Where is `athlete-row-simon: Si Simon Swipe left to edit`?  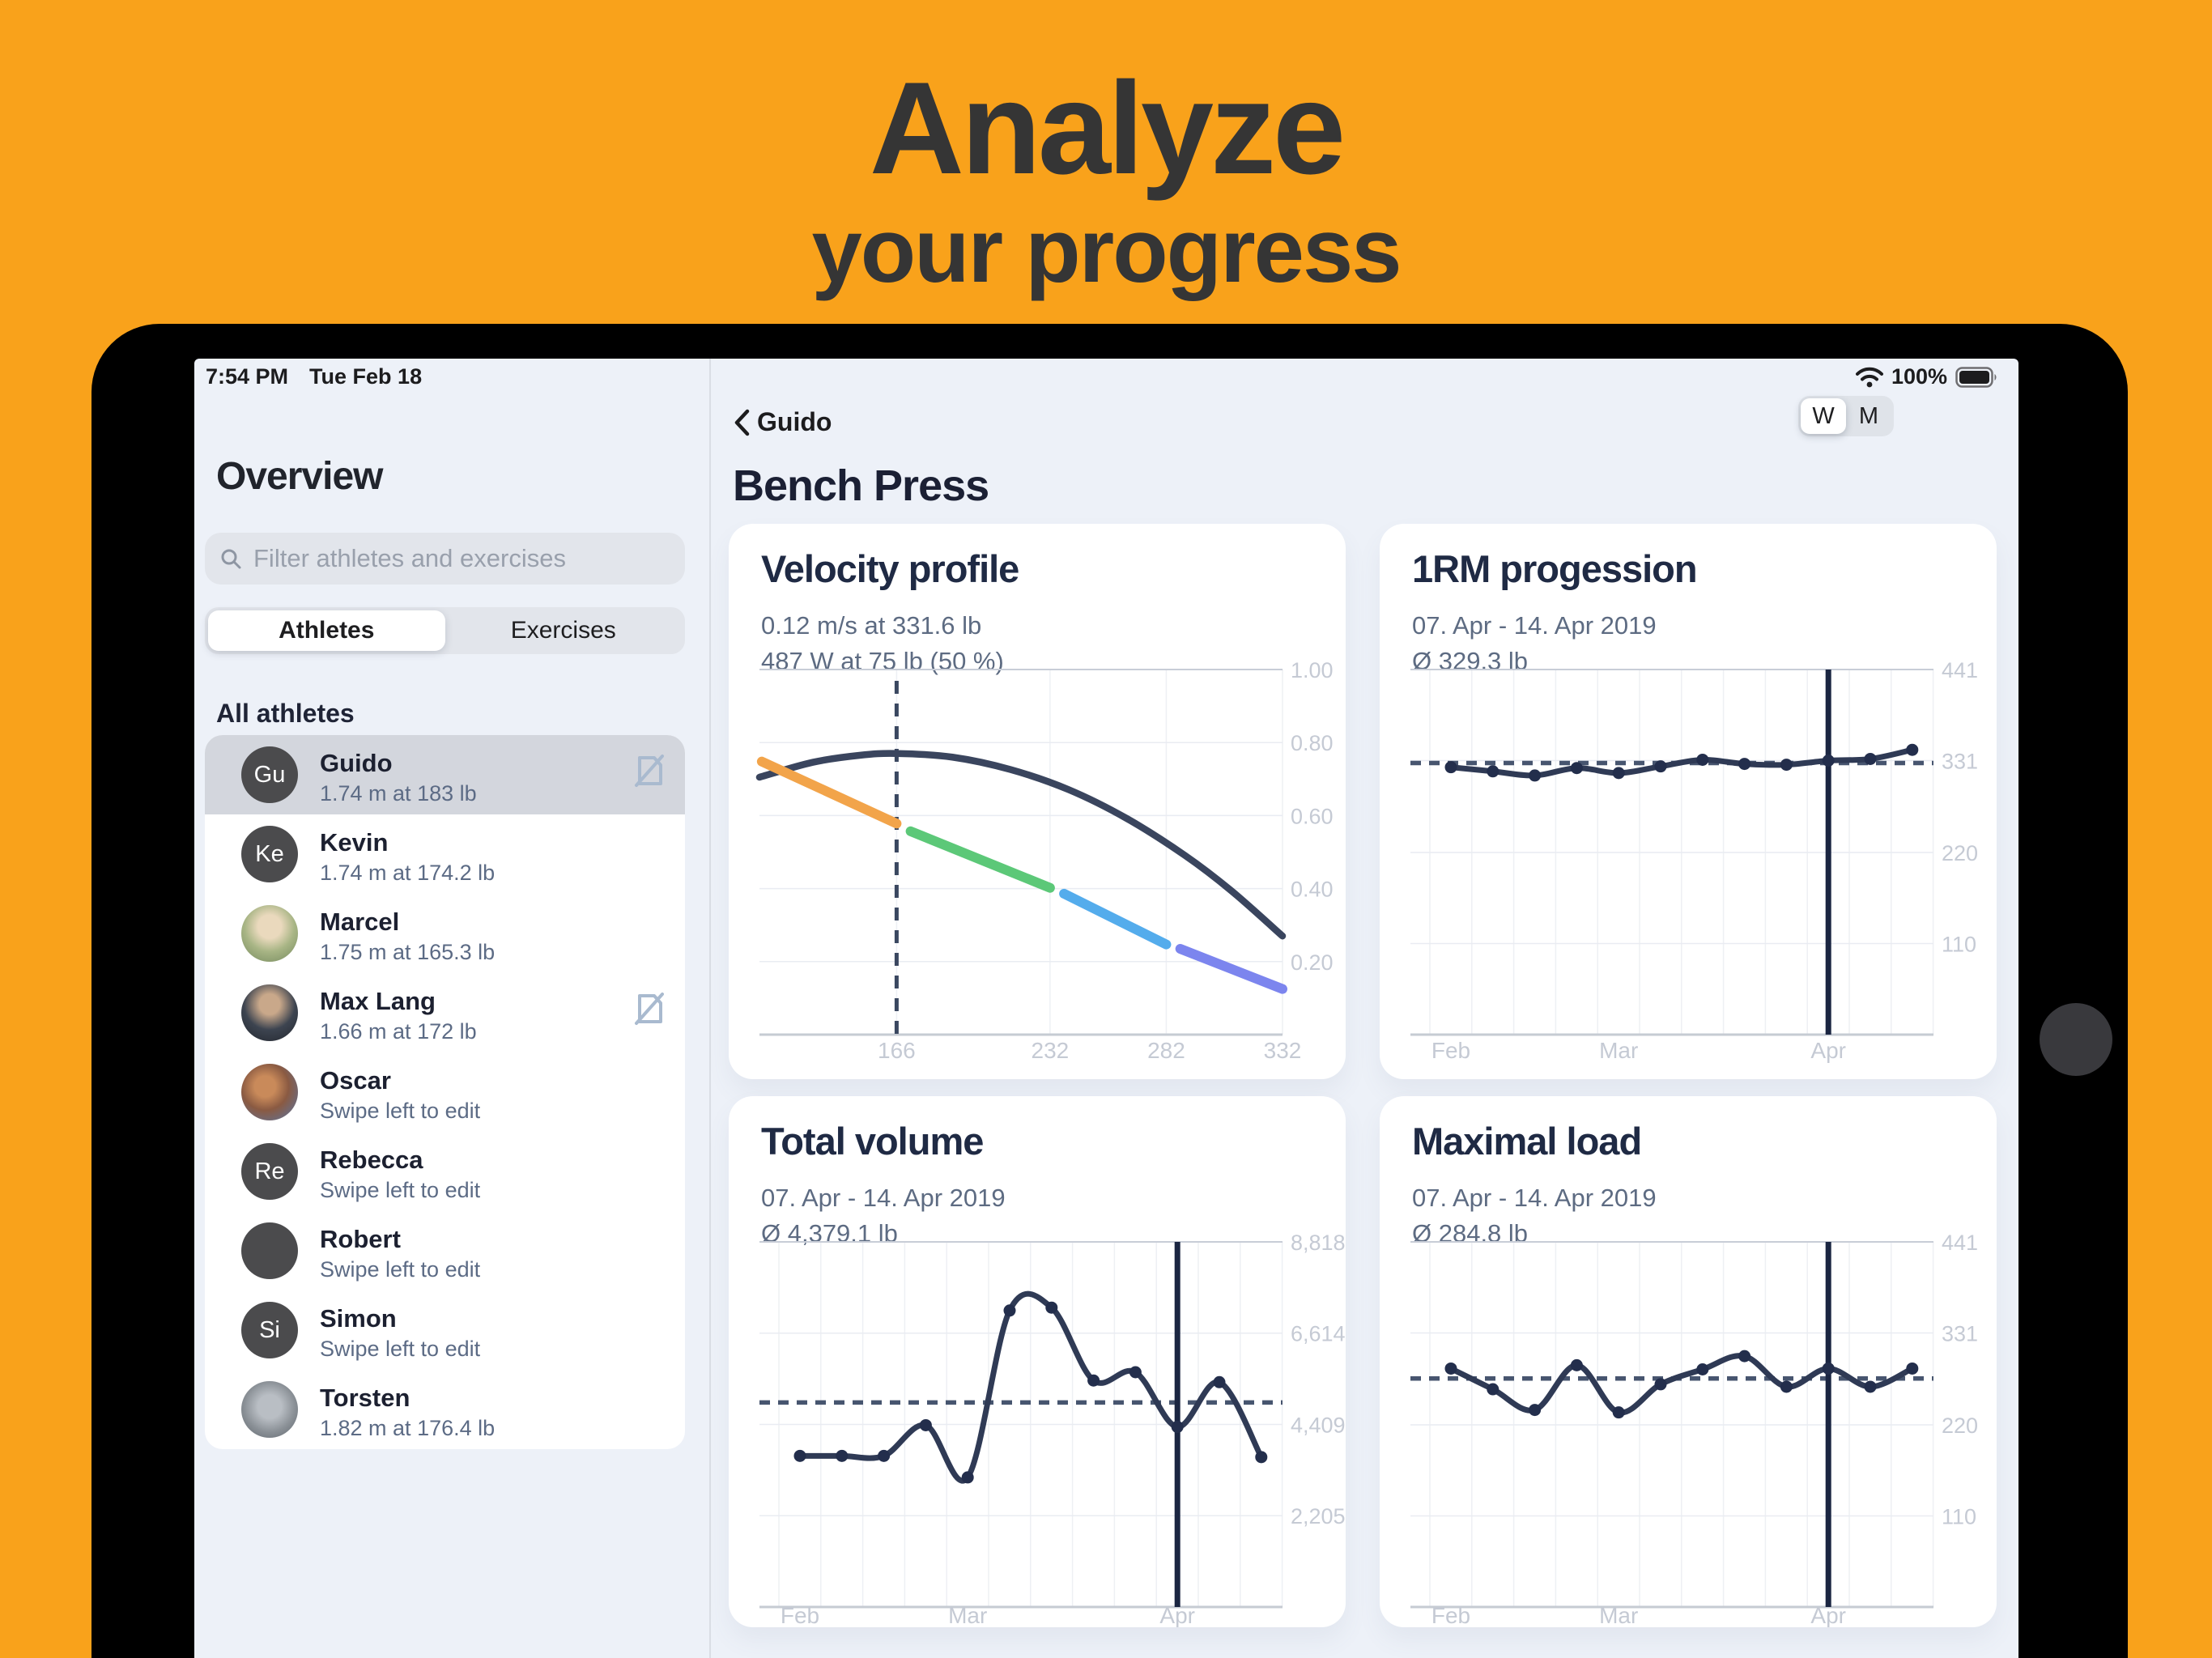
athlete-row-simon: Si Simon Swipe left to edit is located at coordinates (445, 1330).